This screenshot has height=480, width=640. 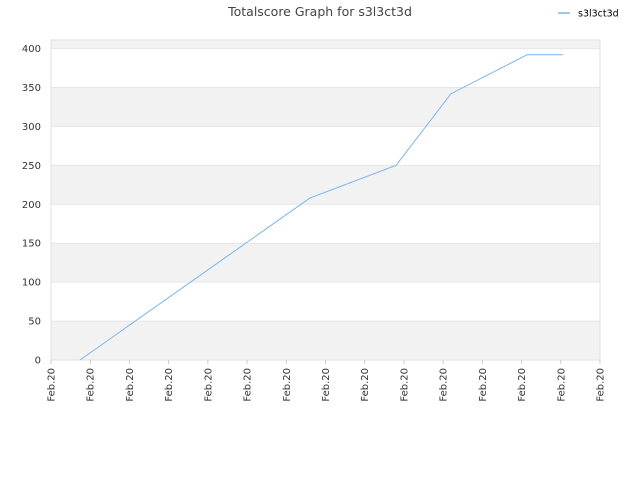 I want to click on y-tick-label: 350, so click(x=31, y=88).